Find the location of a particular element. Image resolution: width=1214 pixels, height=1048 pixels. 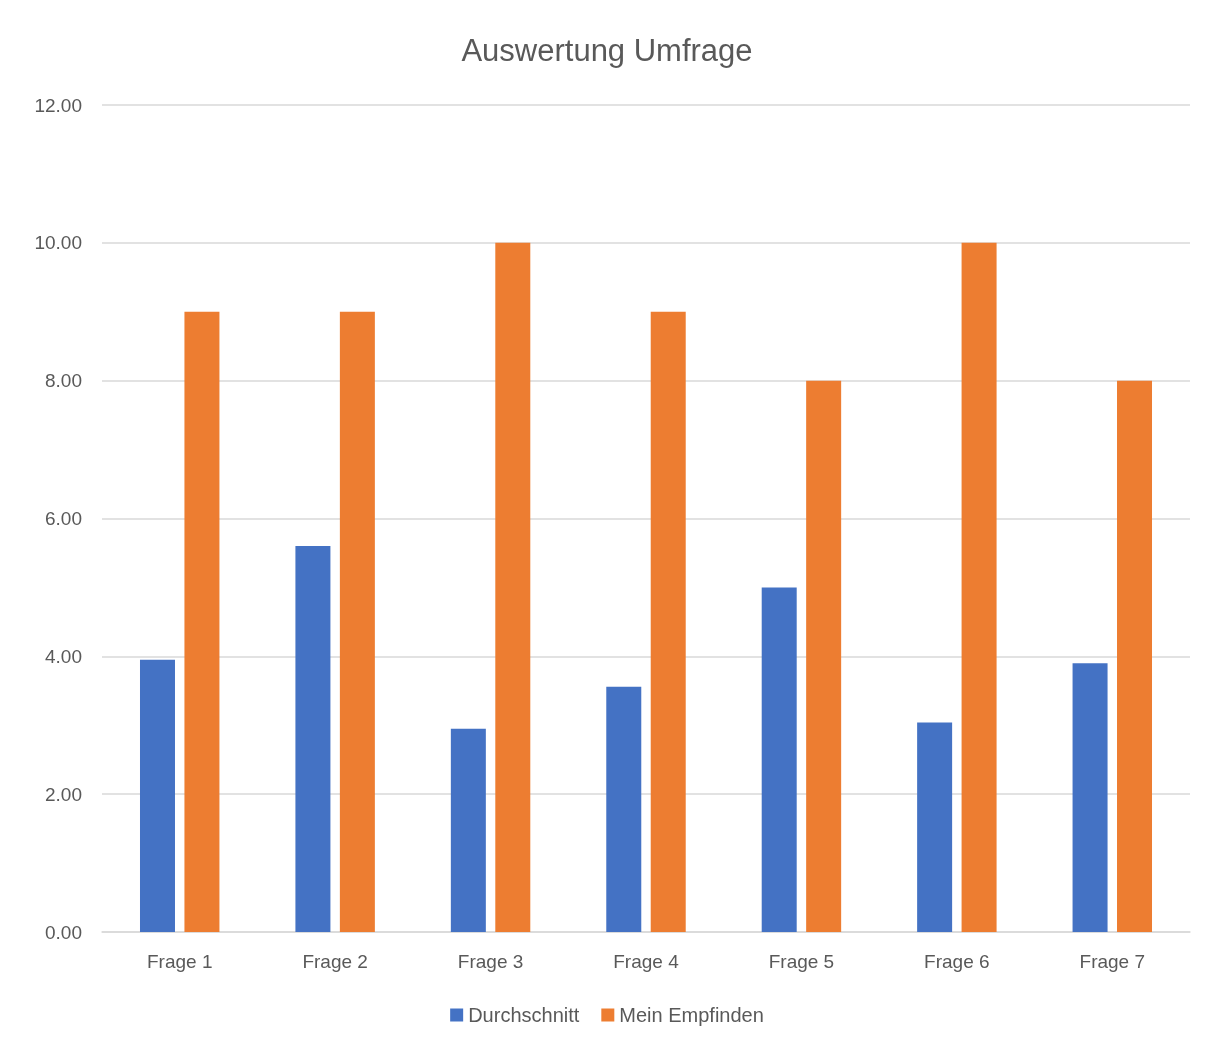

x-tick-label: Frage 1 is located at coordinates (179, 961).